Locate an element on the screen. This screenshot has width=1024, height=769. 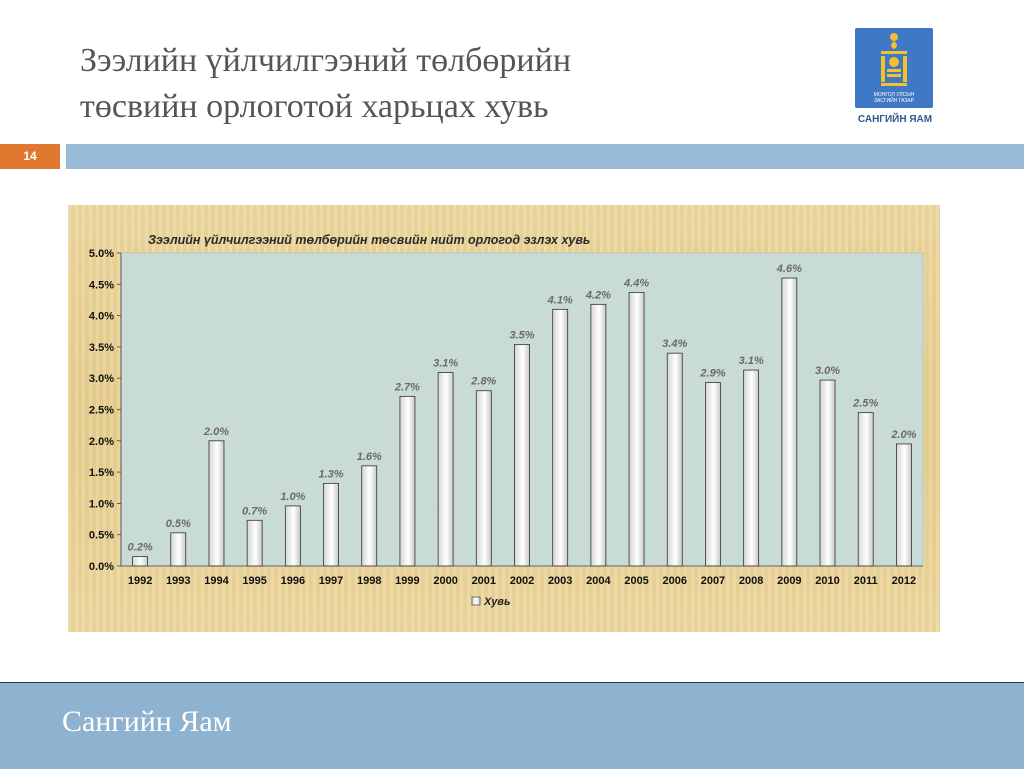
y-tick-label: 1.5% is located at coordinates (101, 473).